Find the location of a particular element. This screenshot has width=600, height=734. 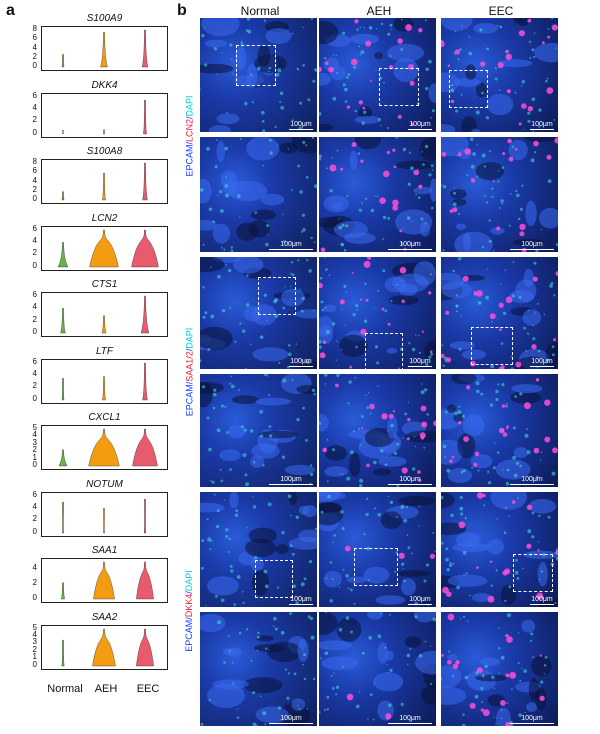

stain-label: EPCAM/LCN2/DAPI is located at coordinates (189, 135).